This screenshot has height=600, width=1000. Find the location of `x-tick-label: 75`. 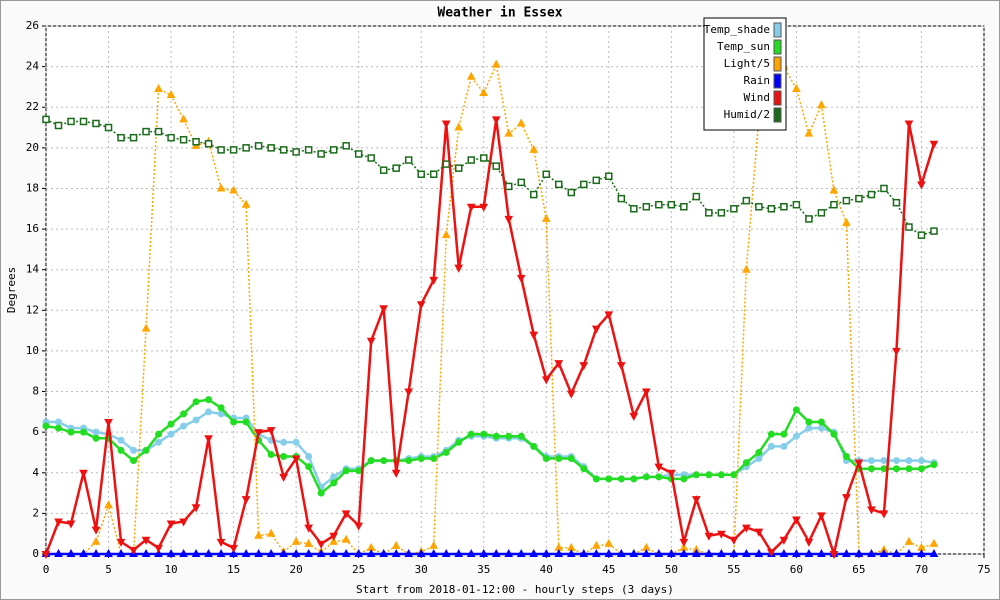

x-tick-label: 75 is located at coordinates (983, 569).